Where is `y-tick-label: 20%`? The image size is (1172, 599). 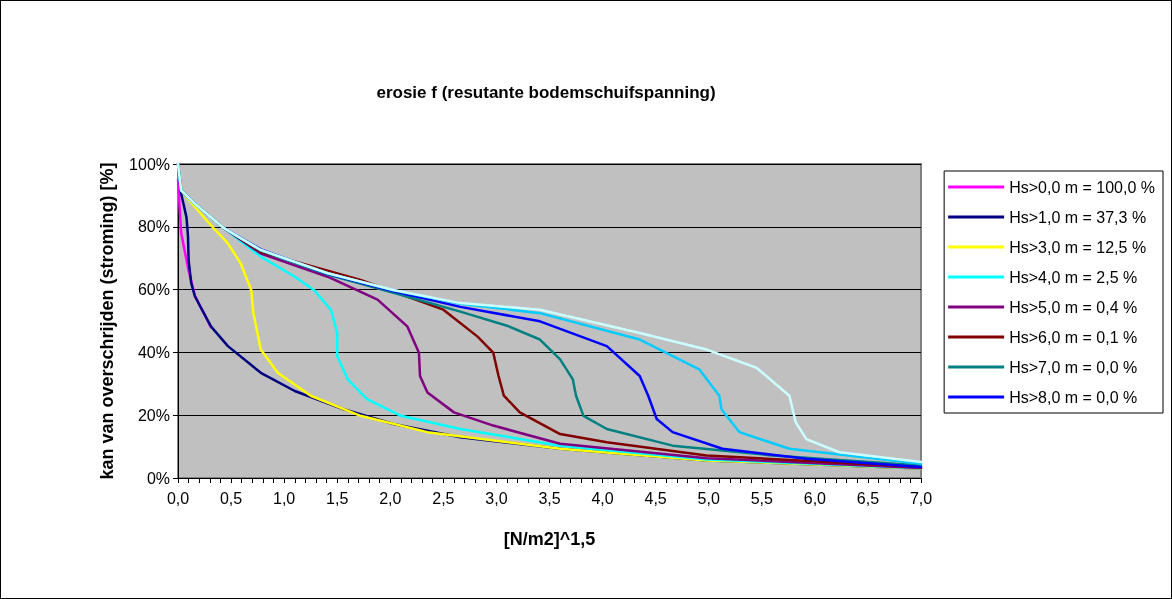
y-tick-label: 20% is located at coordinates (153, 415).